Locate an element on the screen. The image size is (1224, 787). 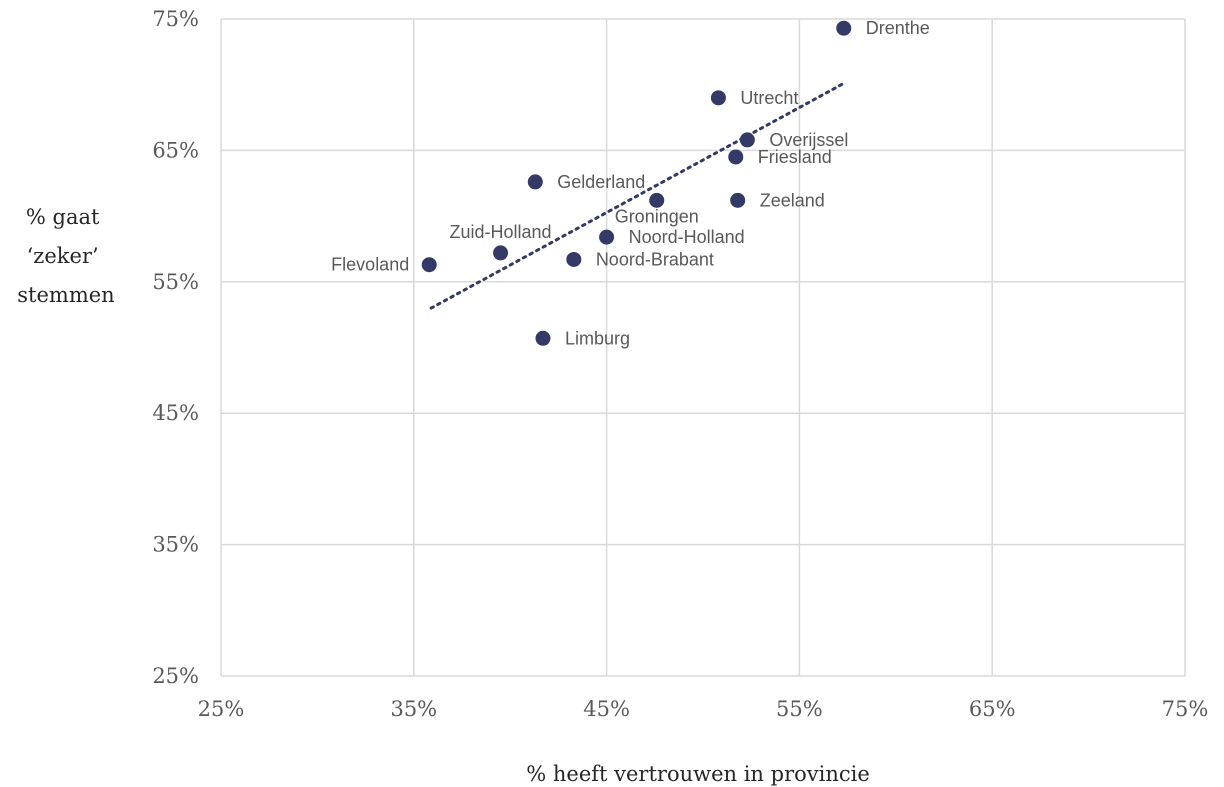
x-axis-ticks: 25% 35% 45% 55% 65% 75% is located at coordinates (703, 709).